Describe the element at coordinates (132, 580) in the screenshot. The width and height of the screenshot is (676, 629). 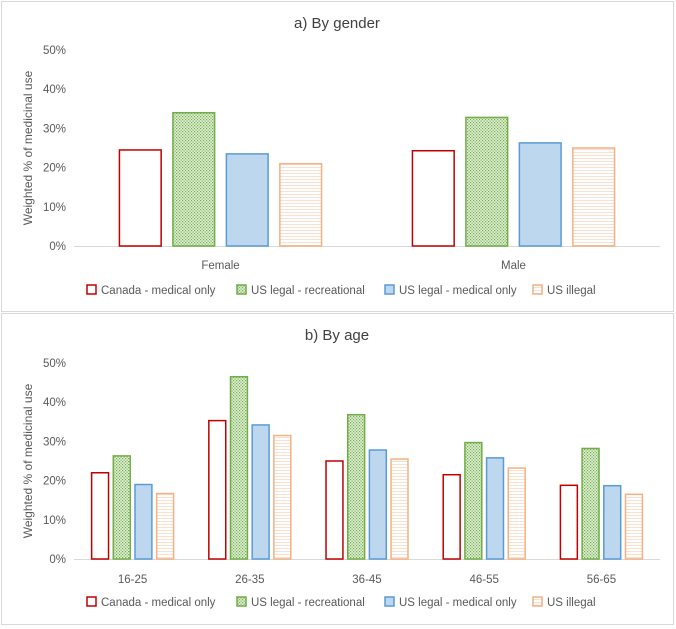
I see `x-tick-label: 16-25` at that location.